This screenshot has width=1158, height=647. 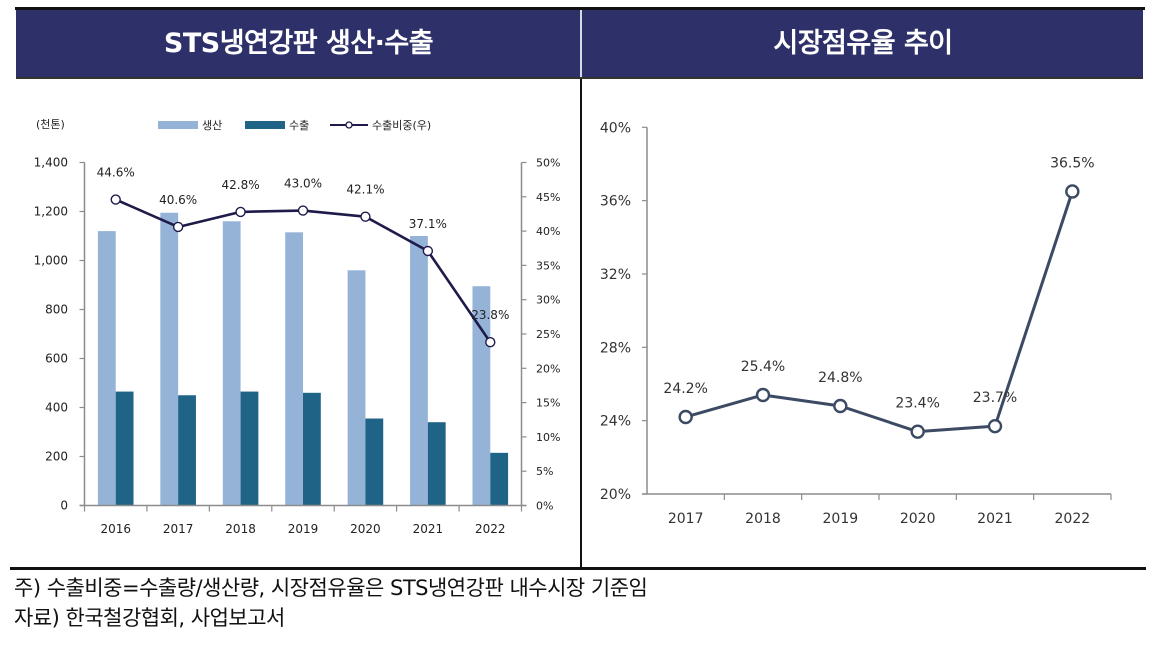 What do you see at coordinates (490, 342) in the screenshot?
I see `export-ratio-marker-2022` at bounding box center [490, 342].